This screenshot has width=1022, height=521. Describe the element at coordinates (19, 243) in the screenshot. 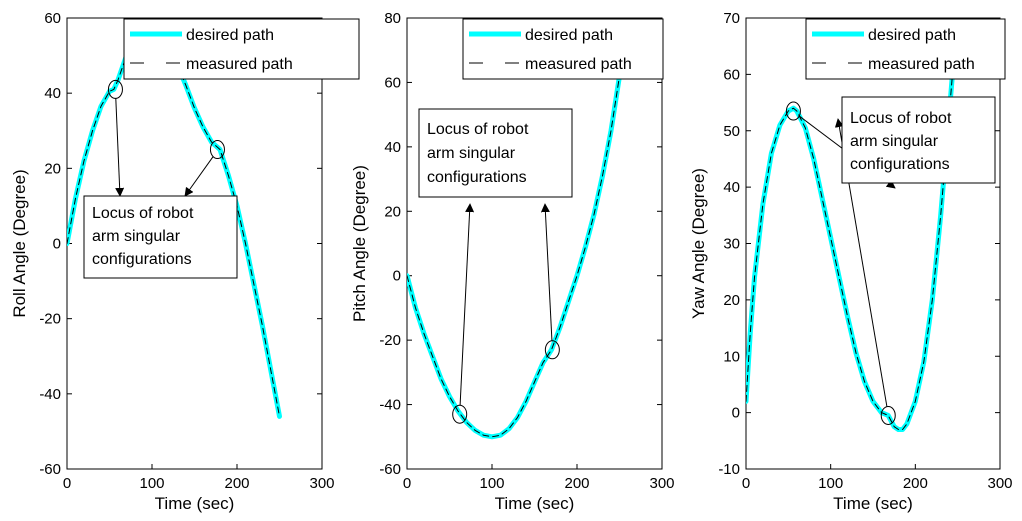

I see `y-axis-title: Roll Angle (Degree)` at that location.